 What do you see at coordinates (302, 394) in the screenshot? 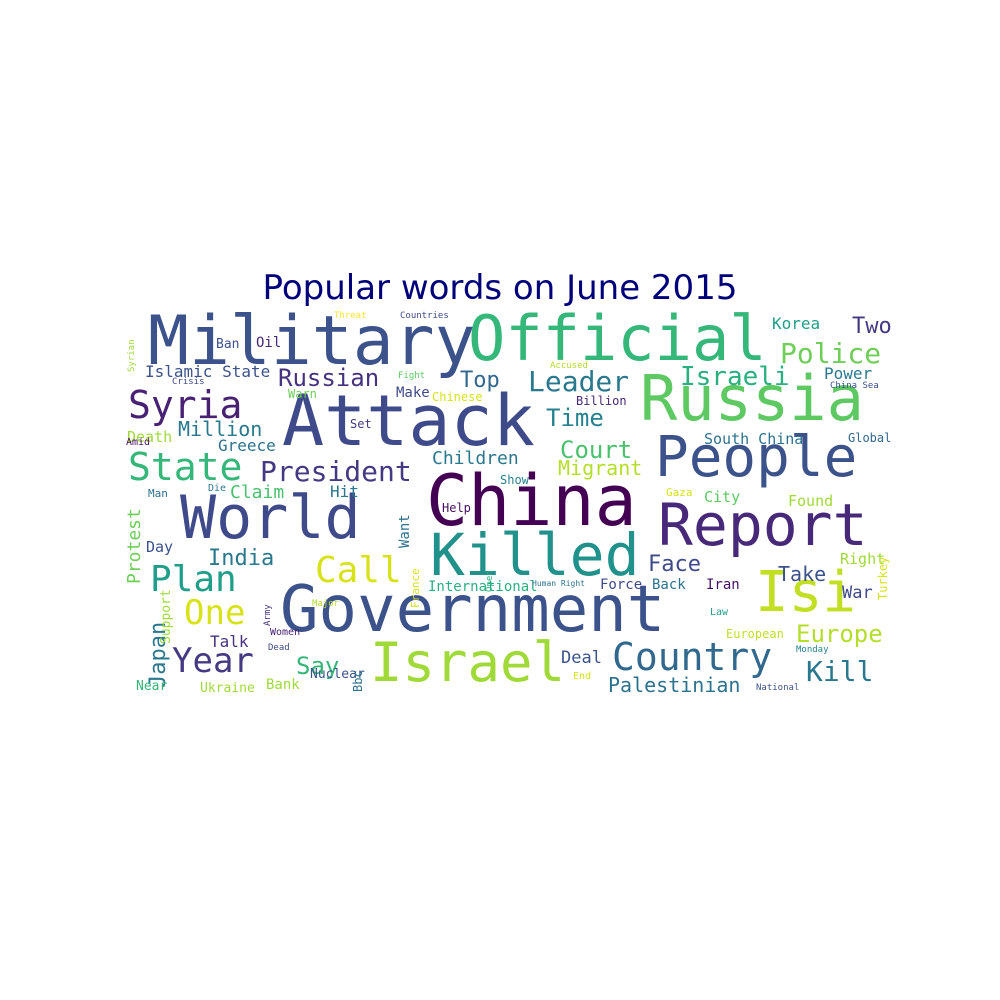
I see `cloud-word: Warn` at bounding box center [302, 394].